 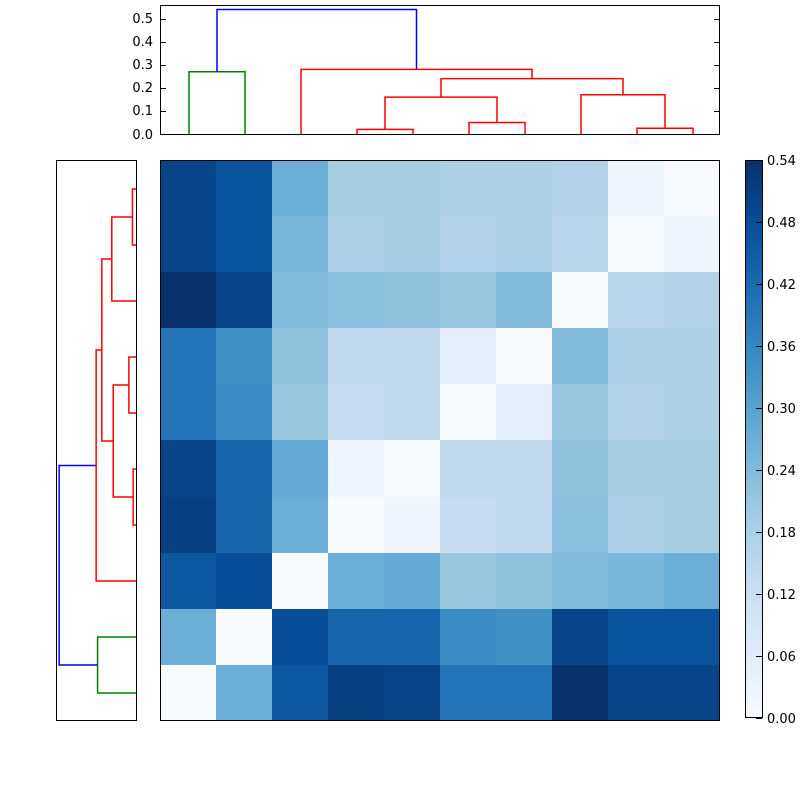 What do you see at coordinates (781, 657) in the screenshot?
I see `colorbar-tick-label: 0.06` at bounding box center [781, 657].